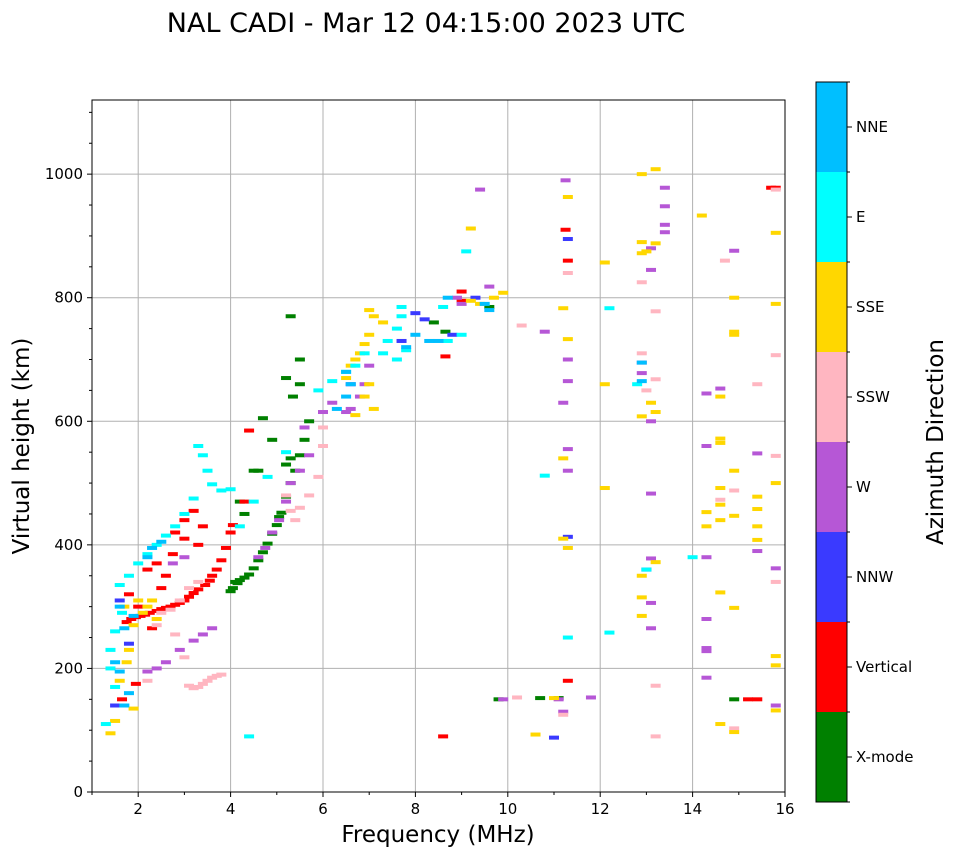  Describe the element at coordinates (426, 23) in the screenshot. I see `chart-title: NAL CADI - Mar 12 04:15:00 2023 UTC` at that location.